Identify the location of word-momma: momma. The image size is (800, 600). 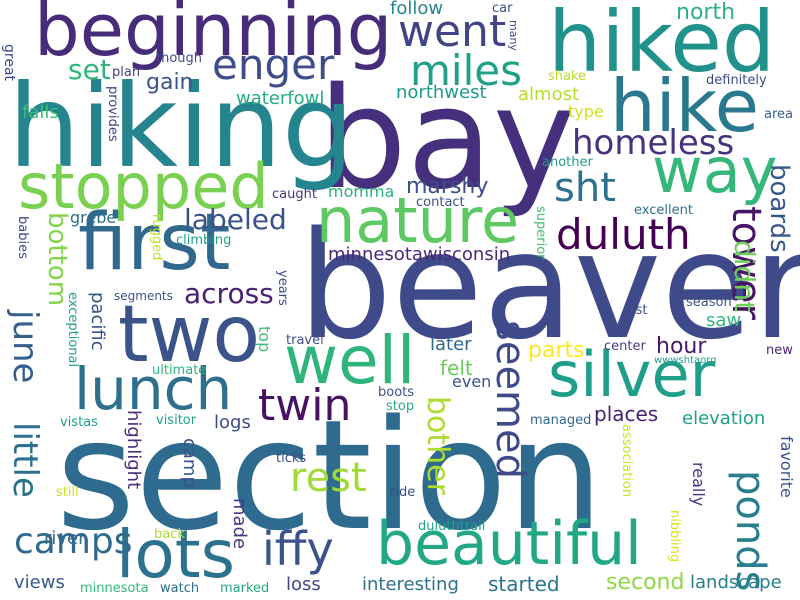
(361, 191).